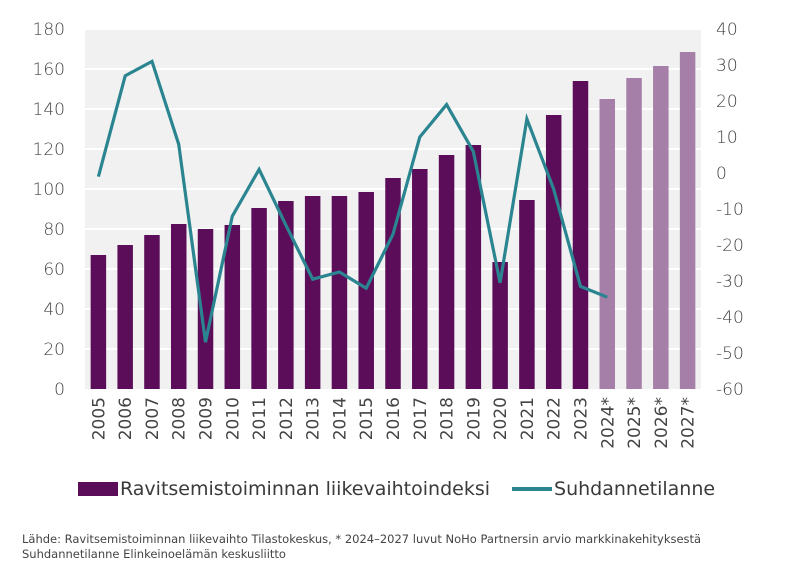  What do you see at coordinates (153, 418) in the screenshot?
I see `x-tick-label: 2007` at bounding box center [153, 418].